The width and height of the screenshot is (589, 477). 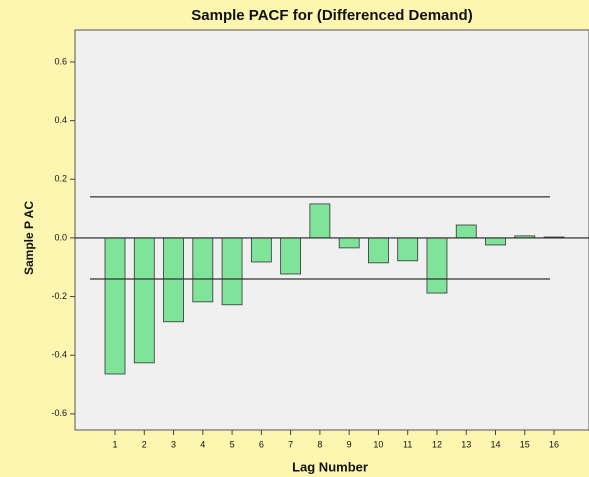 What do you see at coordinates (59, 296) in the screenshot?
I see `y-tick-label: -0.2` at bounding box center [59, 296].